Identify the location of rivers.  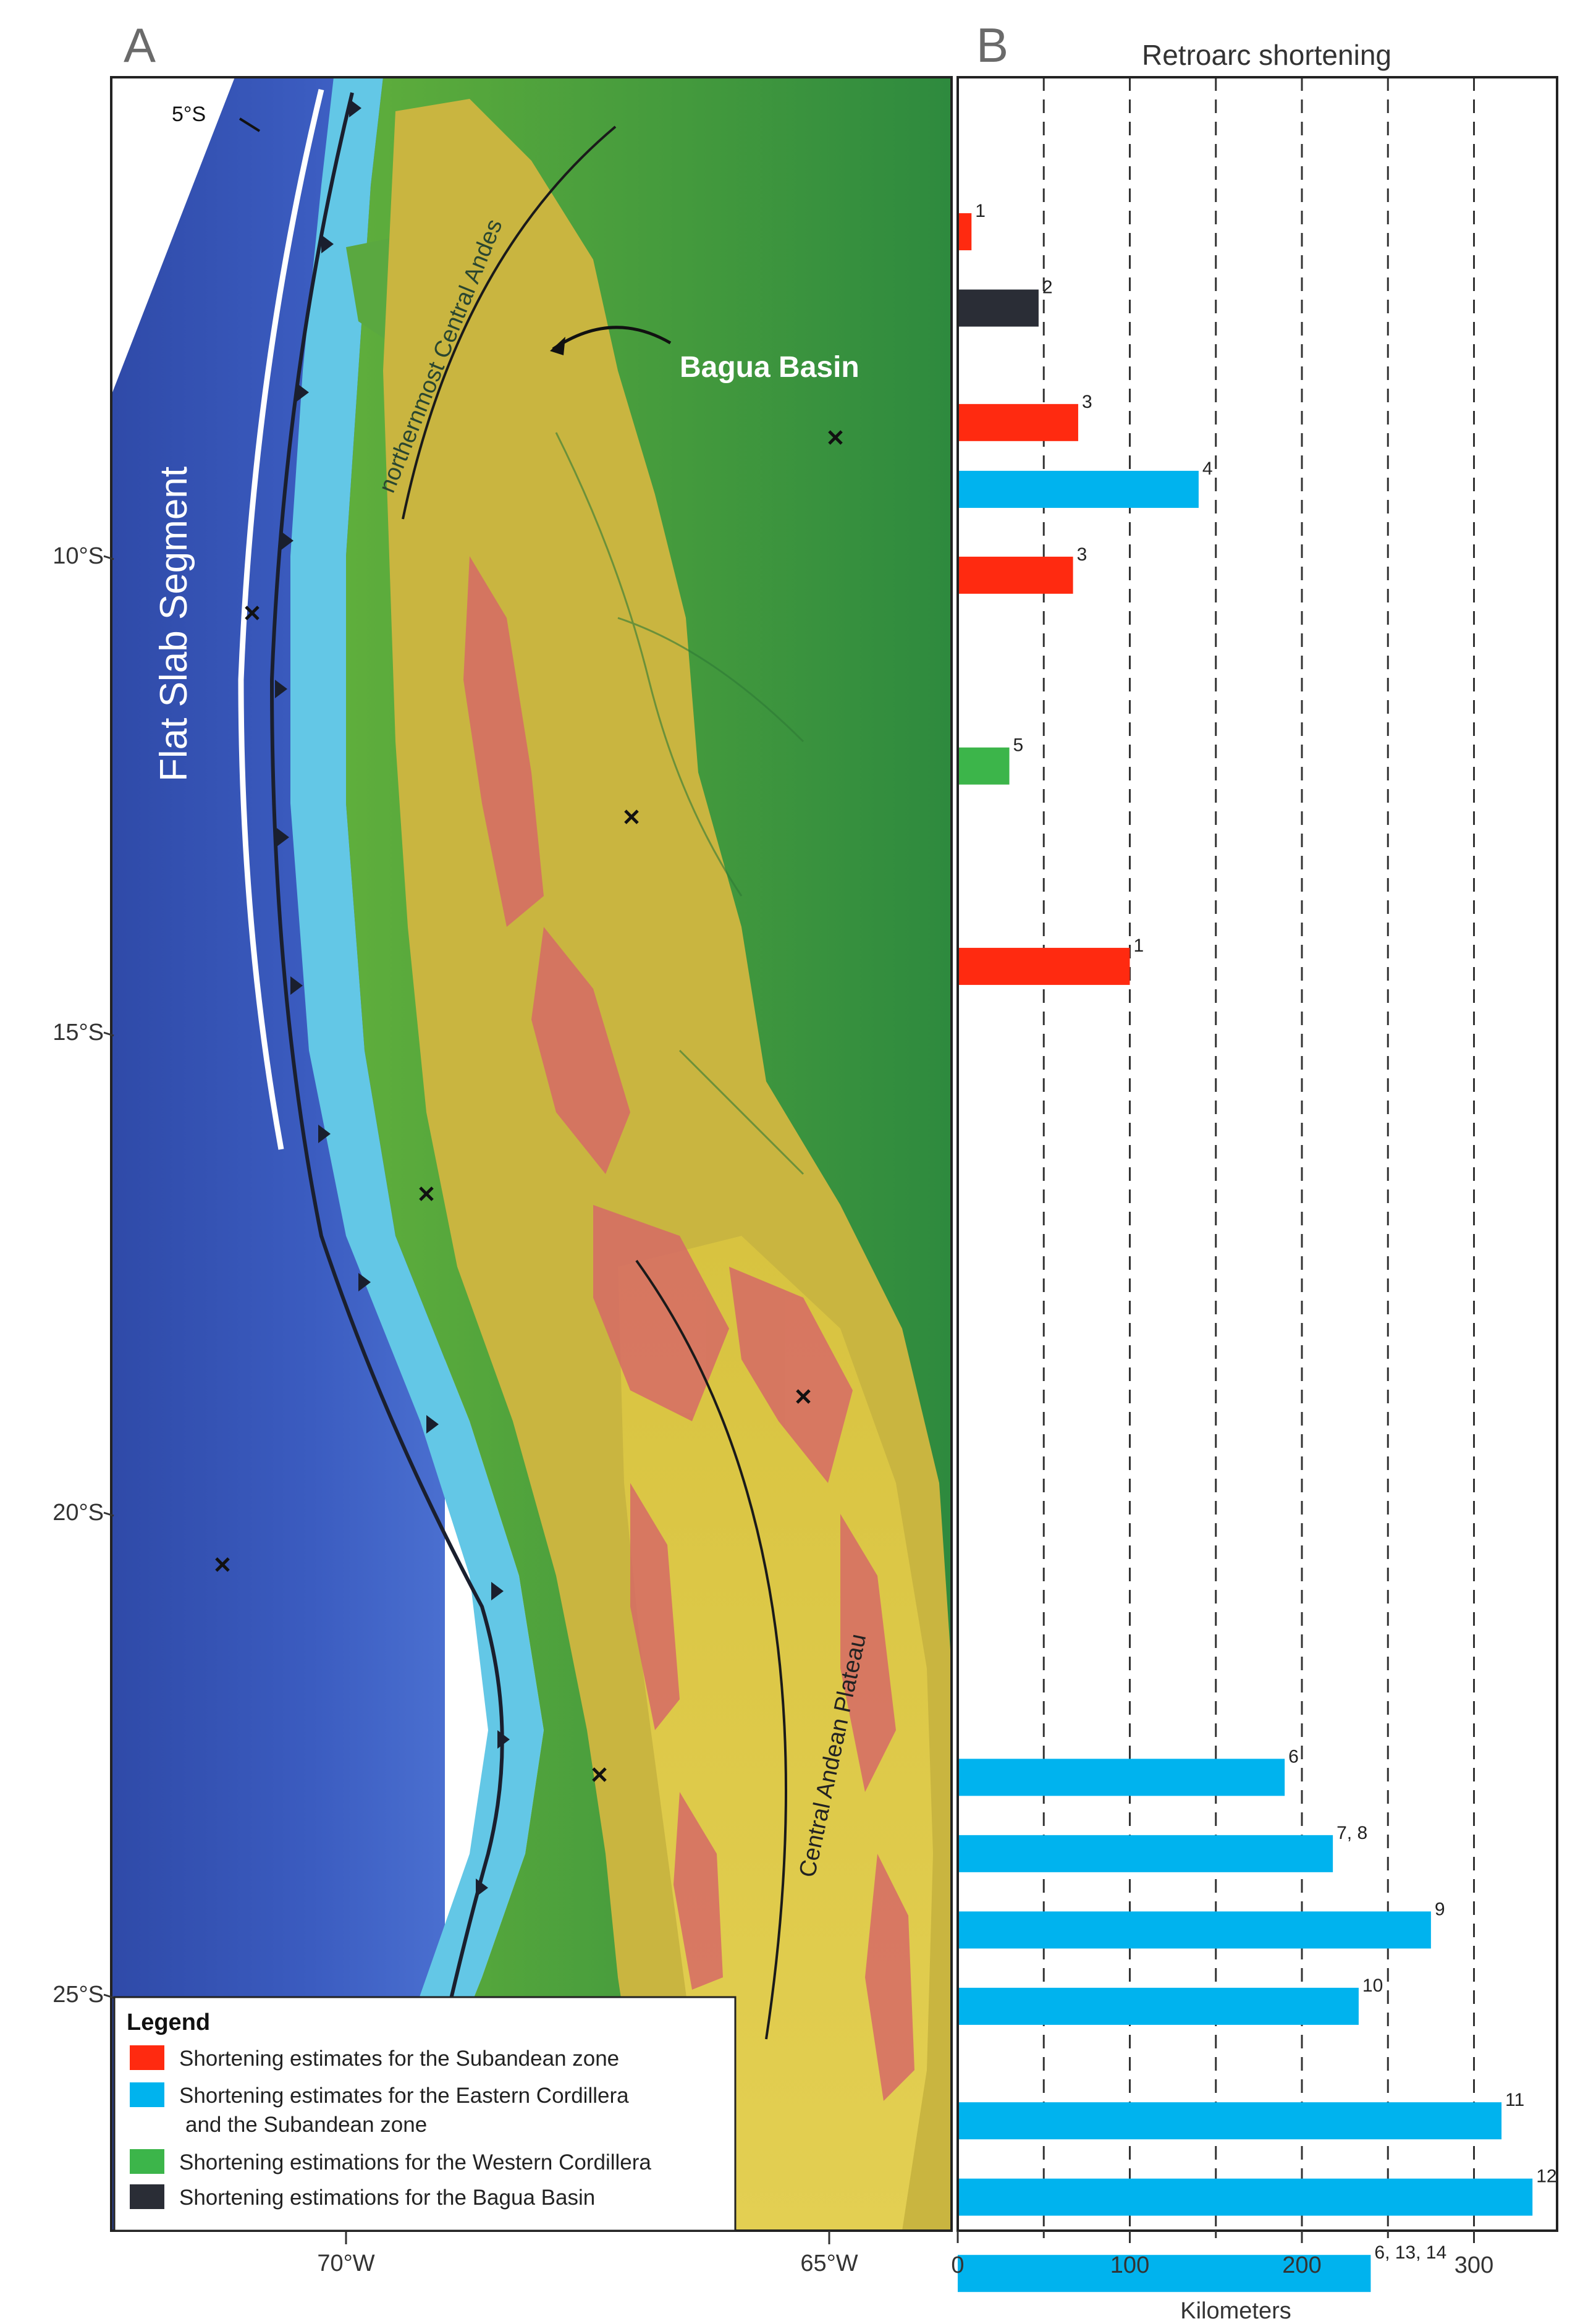
(679, 803).